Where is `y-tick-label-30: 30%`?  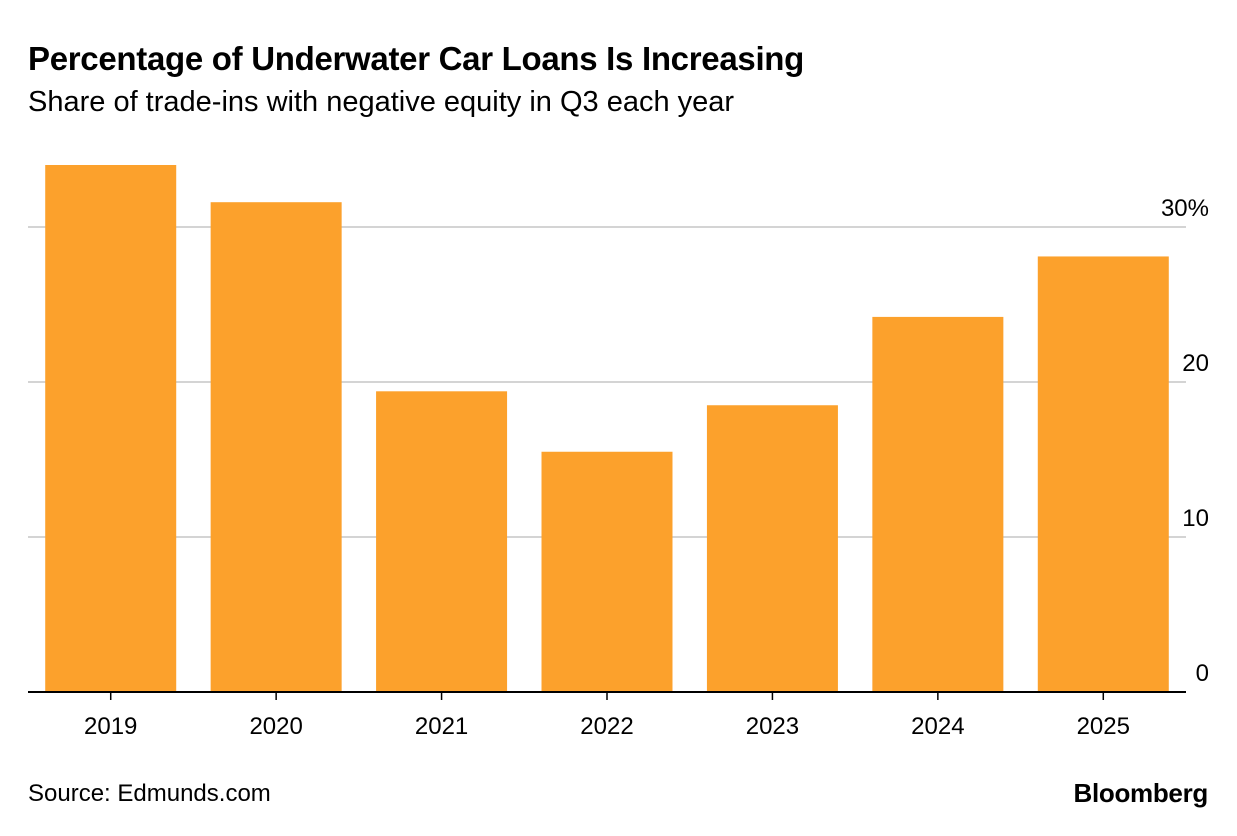 y-tick-label-30: 30% is located at coordinates (1185, 208).